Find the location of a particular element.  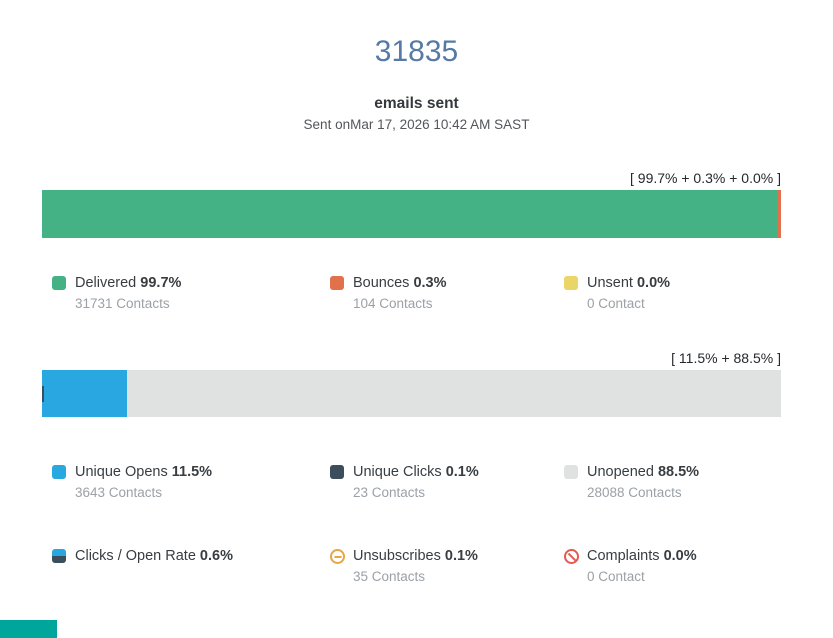

legend-count: 23 Contacts is located at coordinates (389, 492).